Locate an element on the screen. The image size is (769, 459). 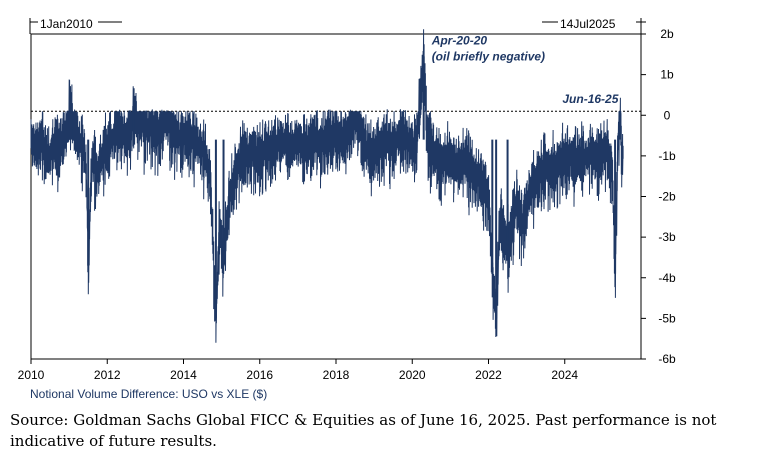
x-tick-label-2012: 2012 is located at coordinates (107, 375).